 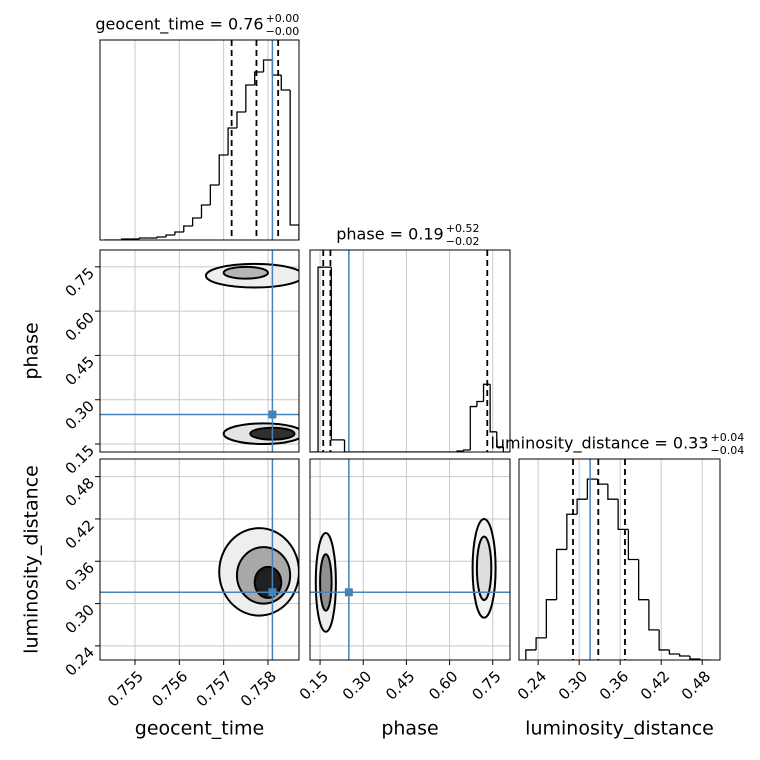 I want to click on panel-title: phase = 0.19, so click(x=389, y=234).